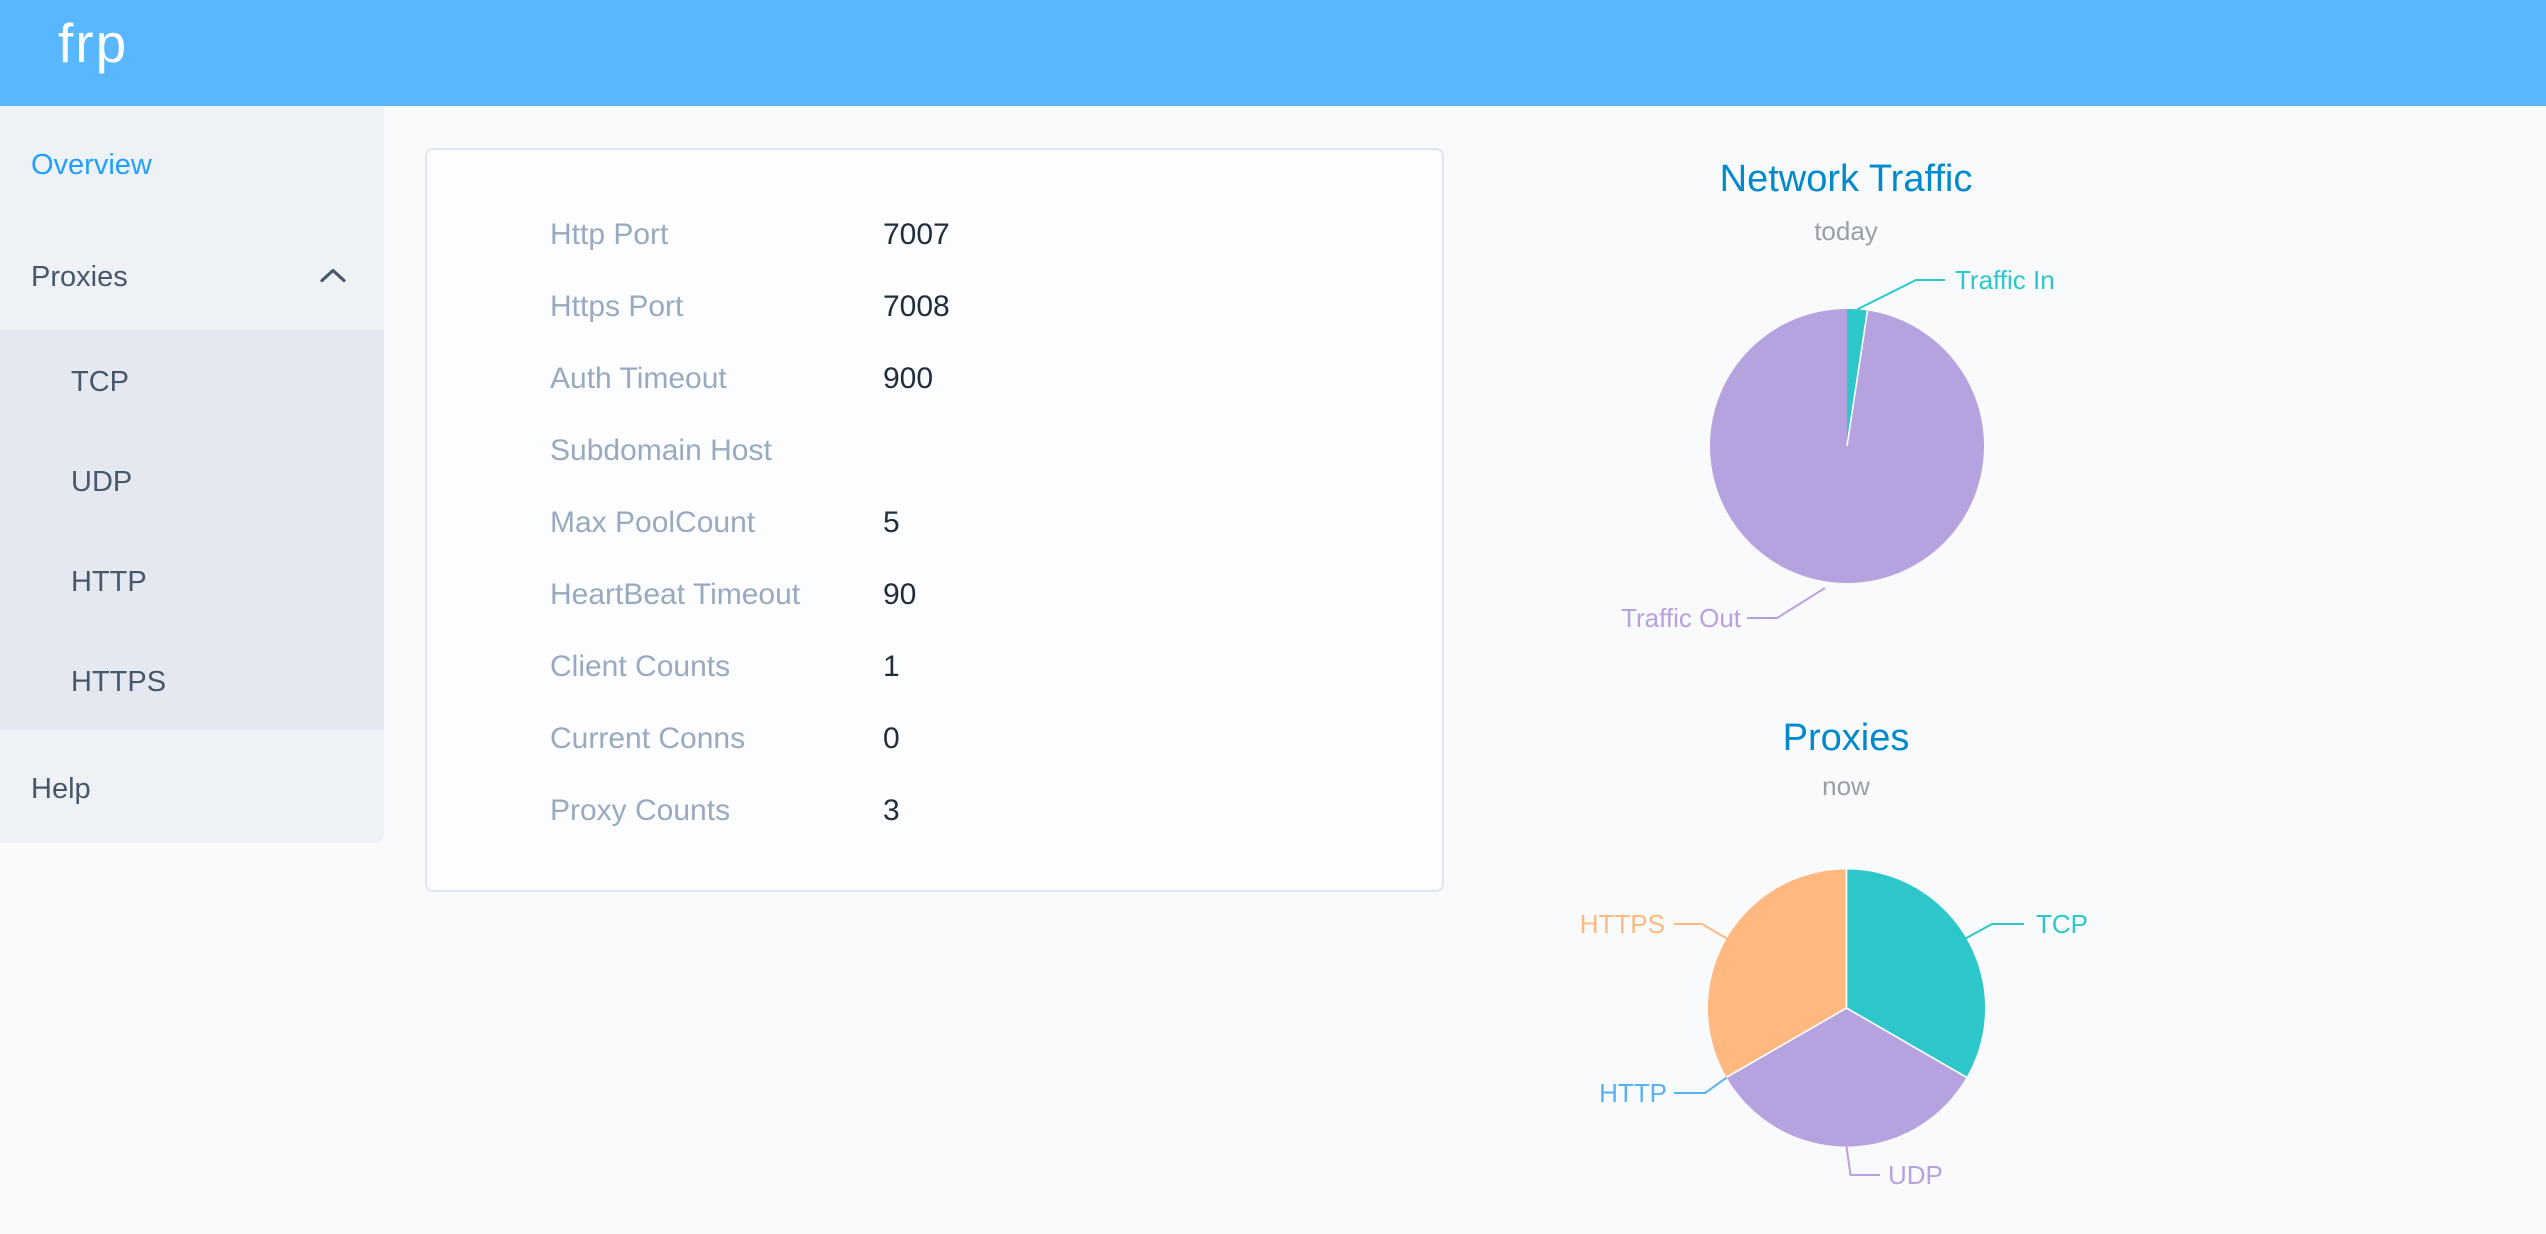 This screenshot has height=1234, width=2546. What do you see at coordinates (1846, 231) in the screenshot?
I see `svg-text: today` at bounding box center [1846, 231].